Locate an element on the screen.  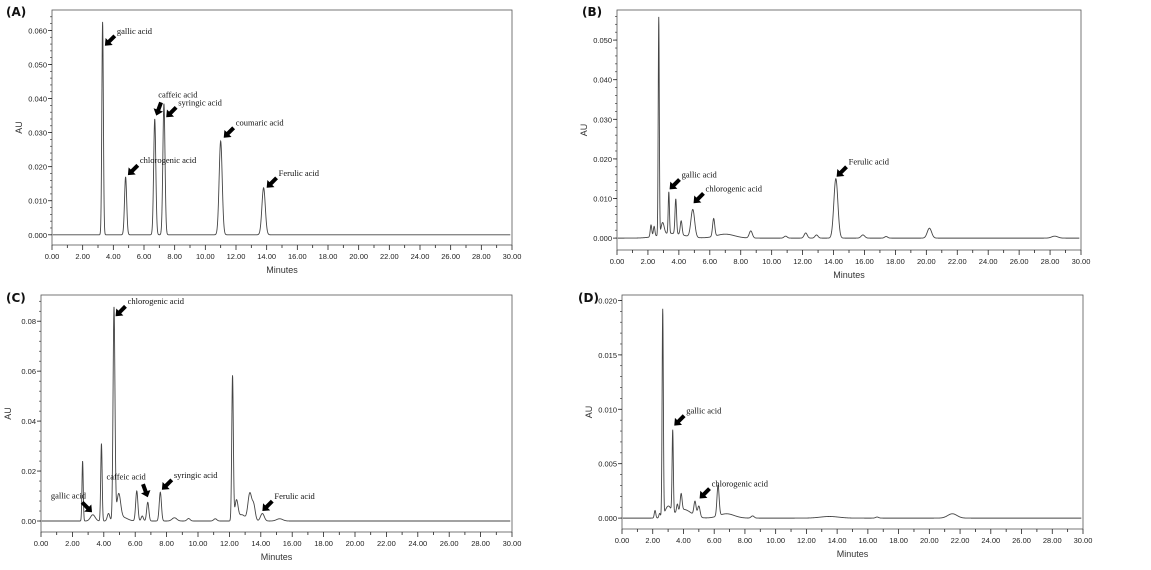
y-tick-label: 0.04 is located at coordinates (28, 421).